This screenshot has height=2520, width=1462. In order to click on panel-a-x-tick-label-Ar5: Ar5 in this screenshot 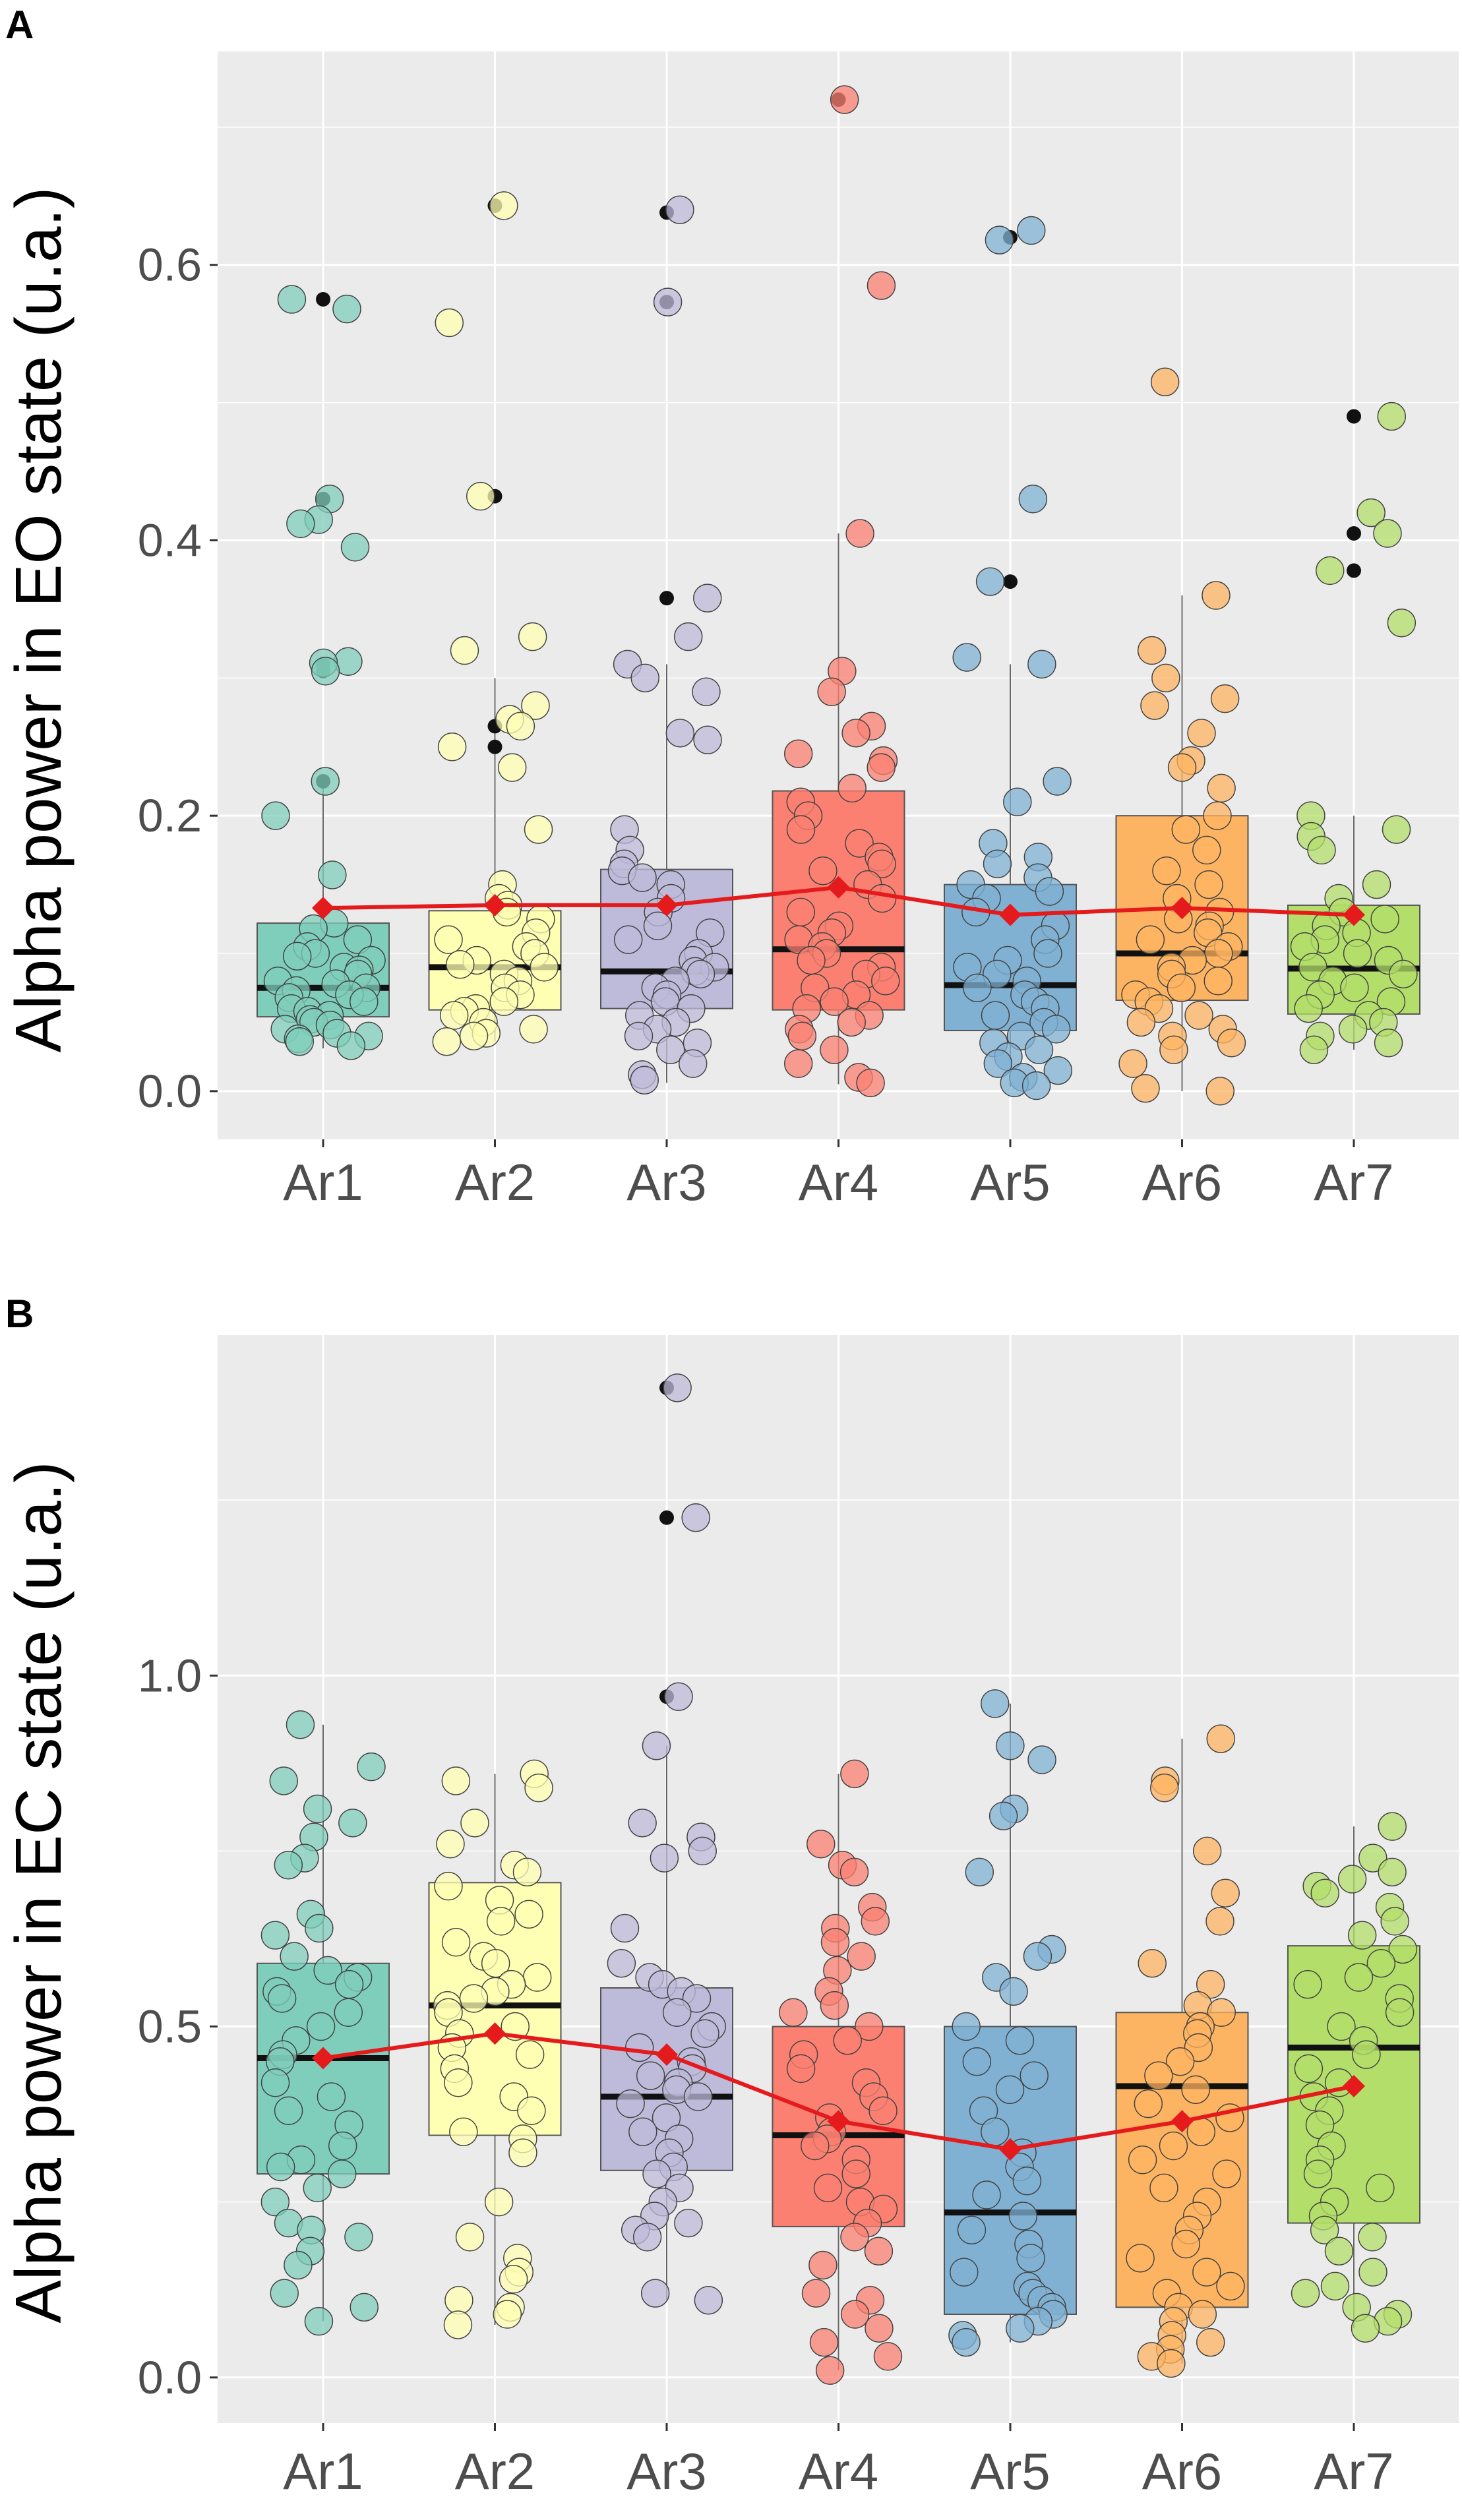, I will do `click(1010, 1182)`.